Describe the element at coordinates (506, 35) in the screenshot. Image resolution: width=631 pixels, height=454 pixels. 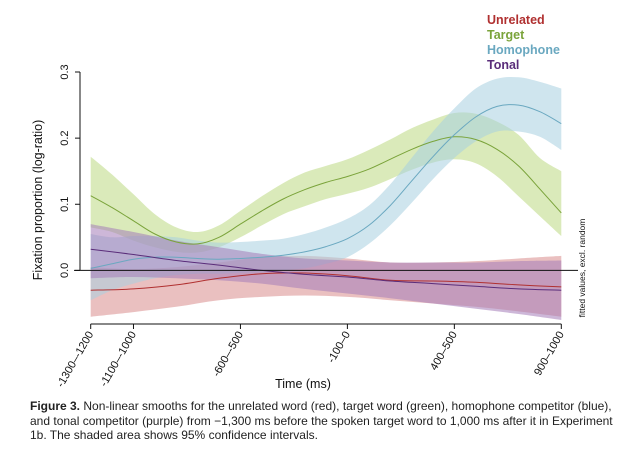
I see `legend-entry-target: Target` at that location.